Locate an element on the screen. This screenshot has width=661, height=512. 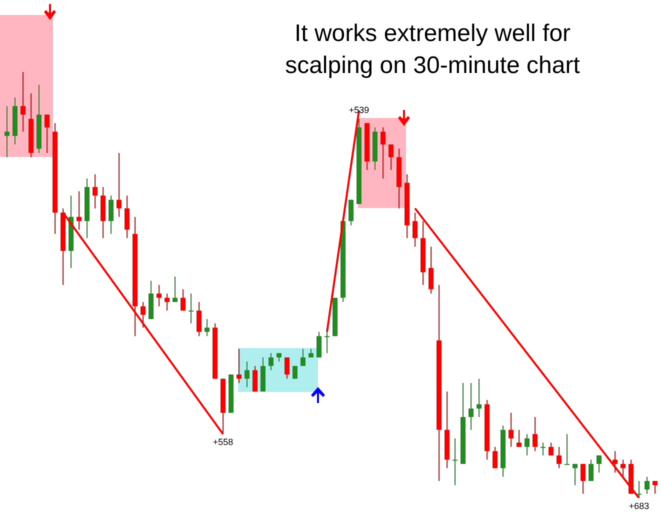
annotation: +558 is located at coordinates (223, 442).